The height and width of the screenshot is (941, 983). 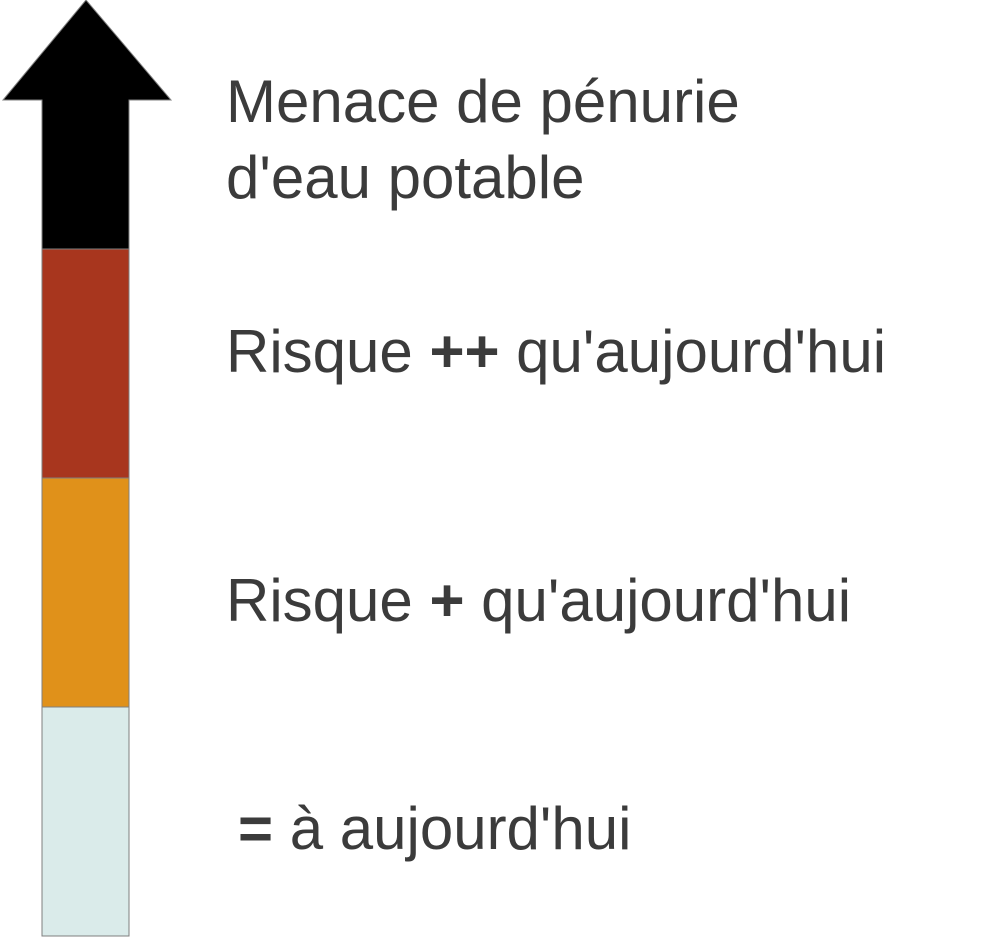 I want to click on label-same-as-today: = à aujourd'hui, so click(x=434, y=829).